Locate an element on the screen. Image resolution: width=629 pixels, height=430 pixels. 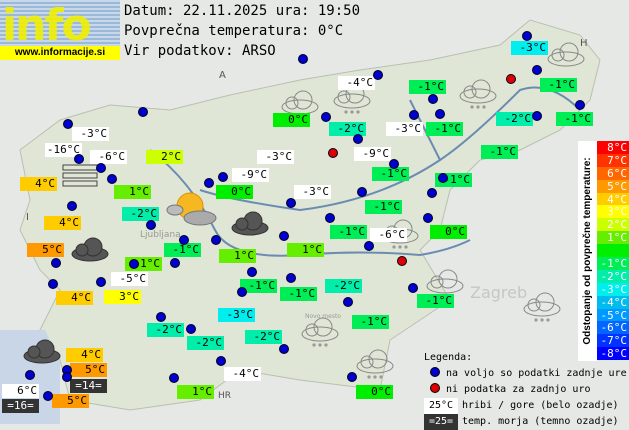
map-label-hungary: H is located at coordinates (584, 43).